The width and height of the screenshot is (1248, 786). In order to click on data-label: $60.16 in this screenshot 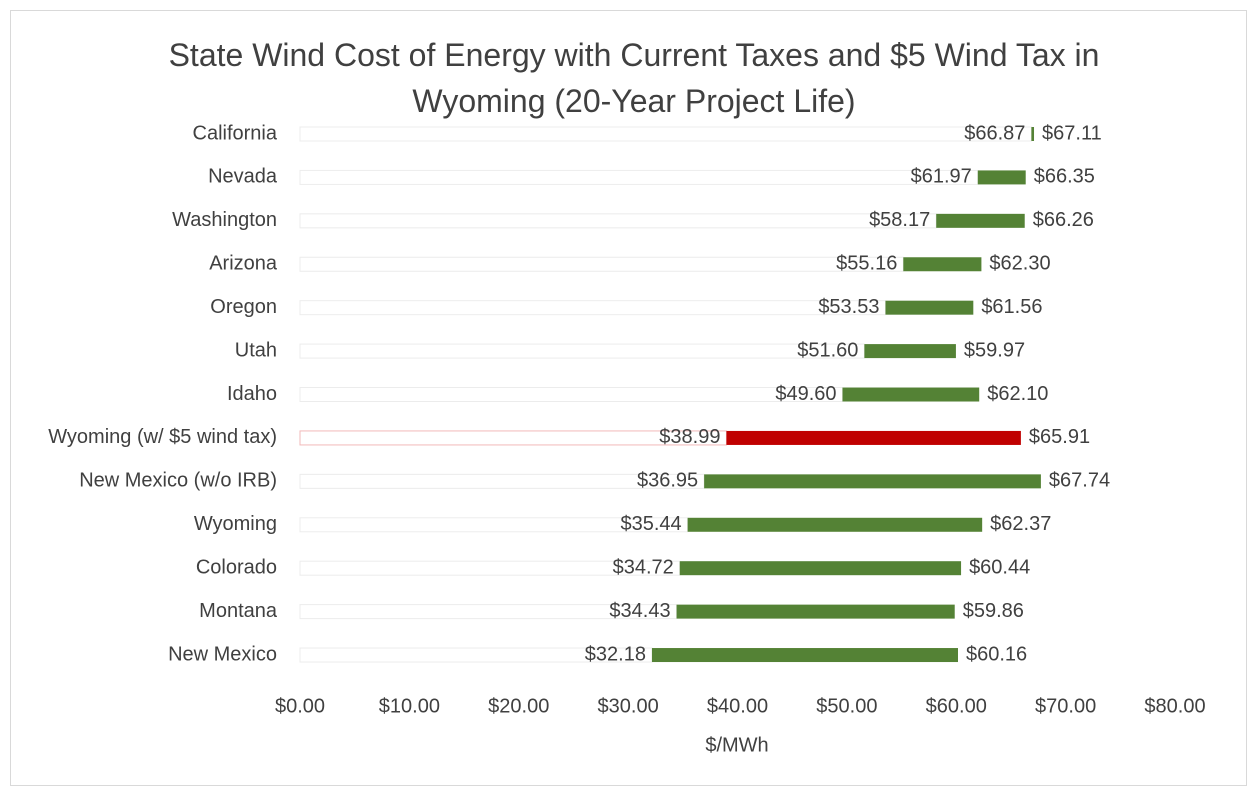, I will do `click(996, 654)`.